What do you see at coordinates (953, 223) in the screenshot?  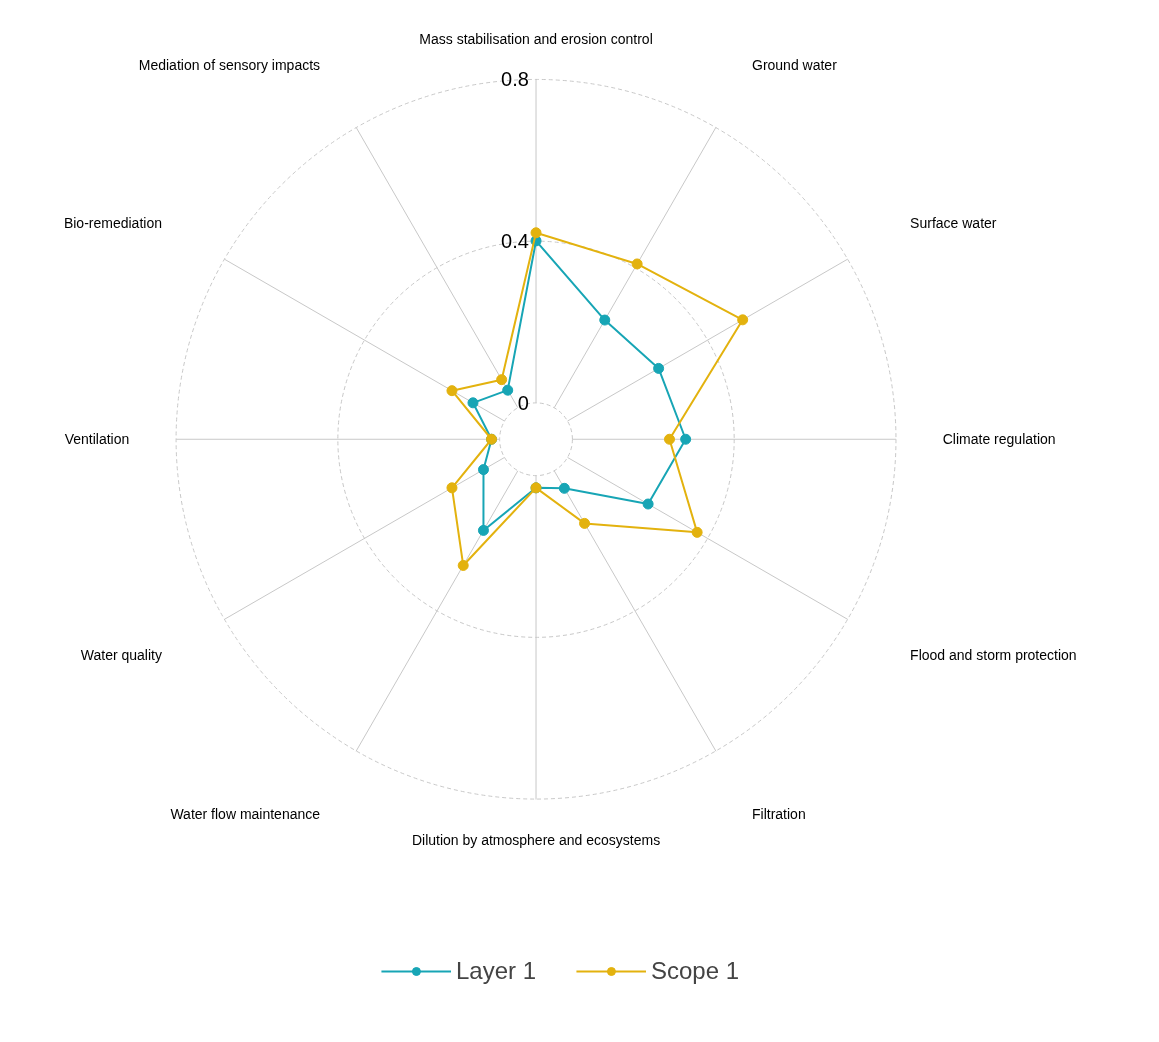 I see `spoke-label: Surface water` at bounding box center [953, 223].